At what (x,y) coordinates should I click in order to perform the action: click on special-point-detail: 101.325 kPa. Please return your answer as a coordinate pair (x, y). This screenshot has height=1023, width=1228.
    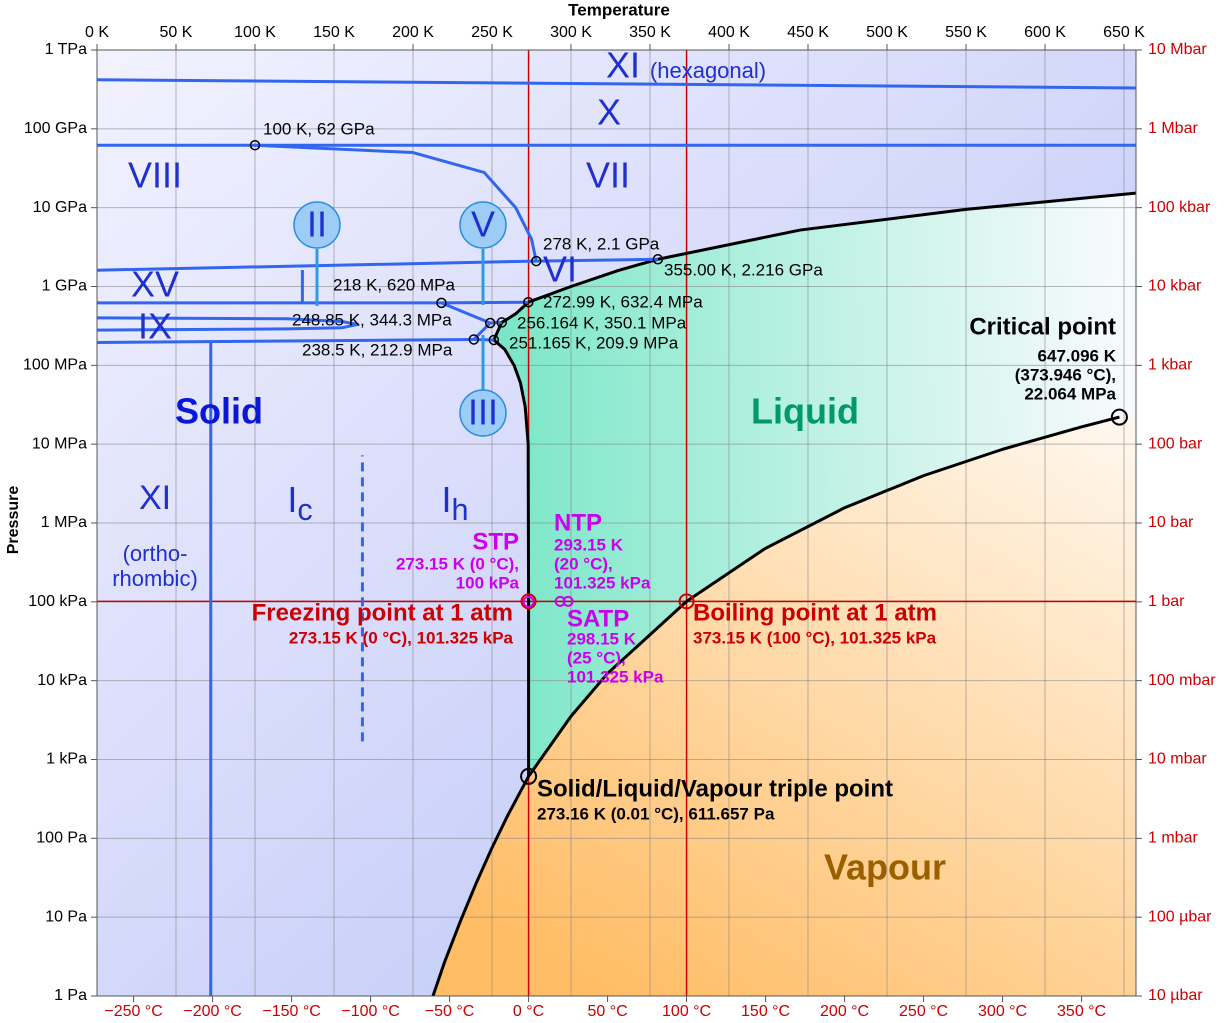
    Looking at the image, I should click on (602, 582).